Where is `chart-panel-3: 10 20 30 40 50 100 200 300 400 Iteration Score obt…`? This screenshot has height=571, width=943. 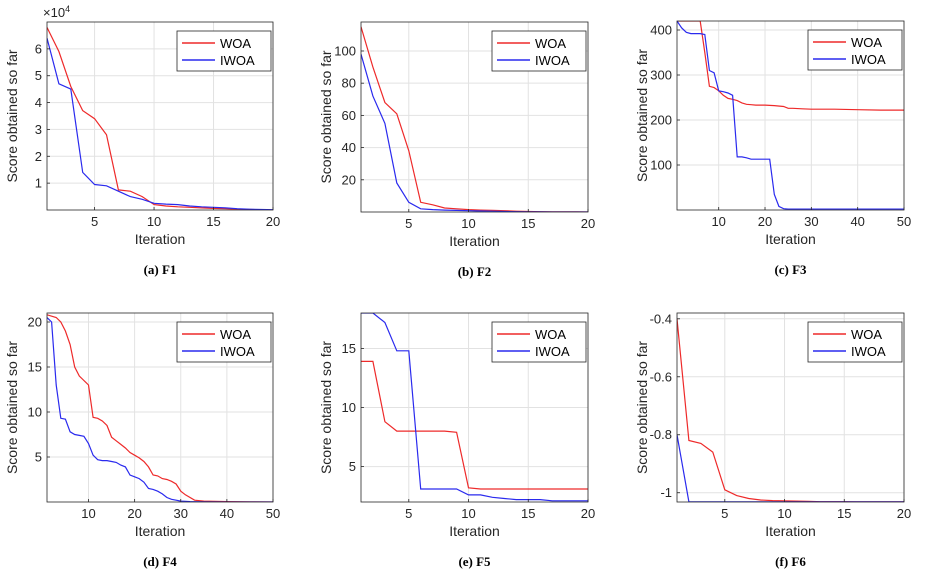 chart-panel-3: 10 20 30 40 50 100 200 300 400 Iteration Score obt… is located at coordinates (772, 148).